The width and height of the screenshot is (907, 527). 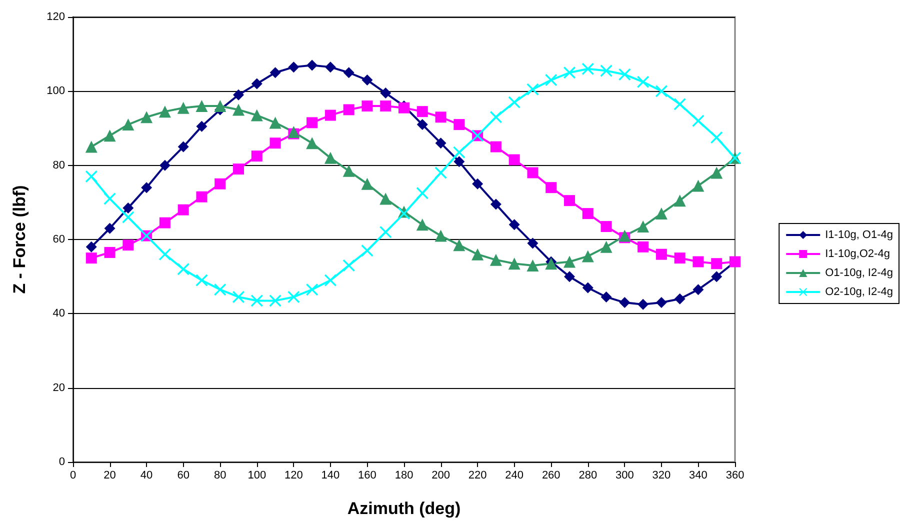 What do you see at coordinates (441, 476) in the screenshot?
I see `x-tick-label: 200` at bounding box center [441, 476].